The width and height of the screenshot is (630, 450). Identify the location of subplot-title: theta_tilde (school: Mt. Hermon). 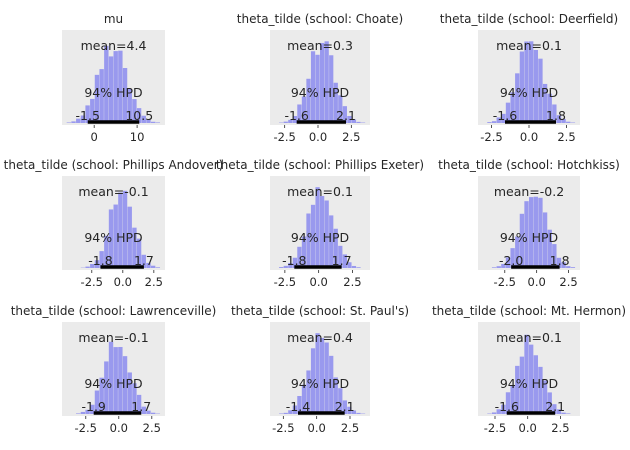
(529, 311).